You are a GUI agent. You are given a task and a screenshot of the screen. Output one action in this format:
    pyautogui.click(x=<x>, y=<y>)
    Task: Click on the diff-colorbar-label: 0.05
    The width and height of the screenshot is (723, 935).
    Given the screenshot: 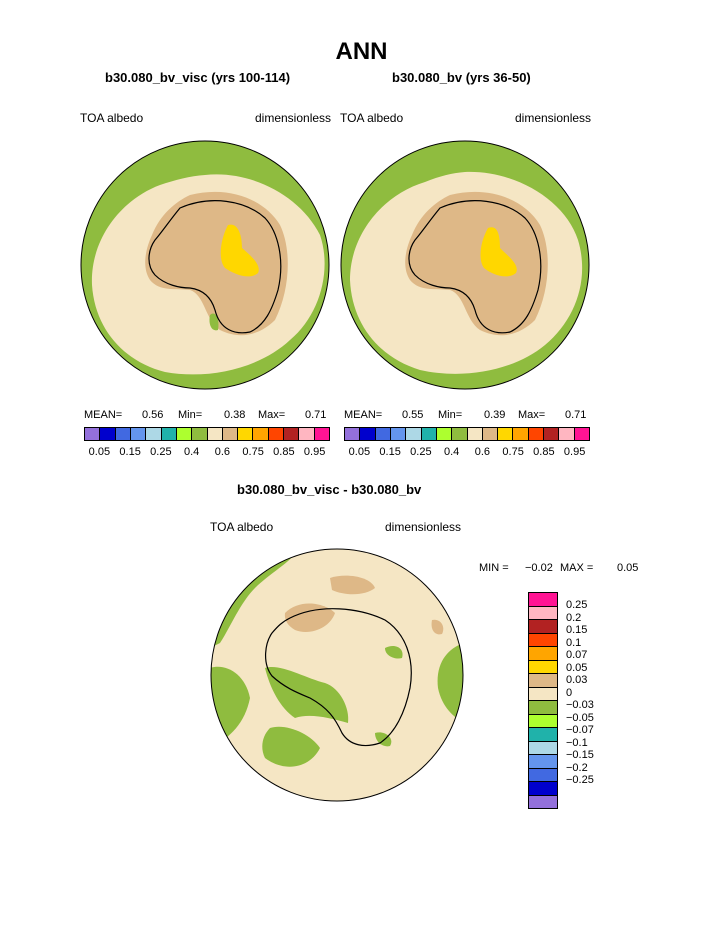 What is the action you would take?
    pyautogui.click(x=577, y=667)
    